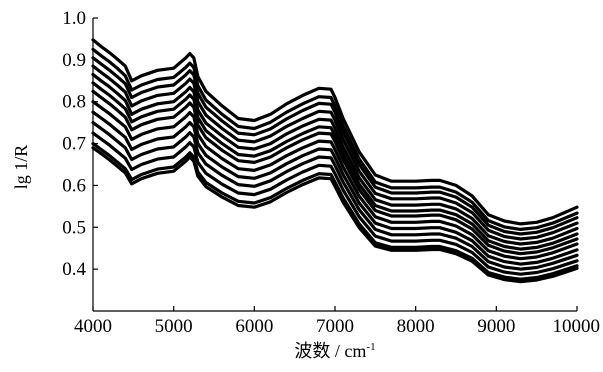 This screenshot has width=603, height=372. I want to click on x-tick-label-7000: 7000, so click(335, 326).